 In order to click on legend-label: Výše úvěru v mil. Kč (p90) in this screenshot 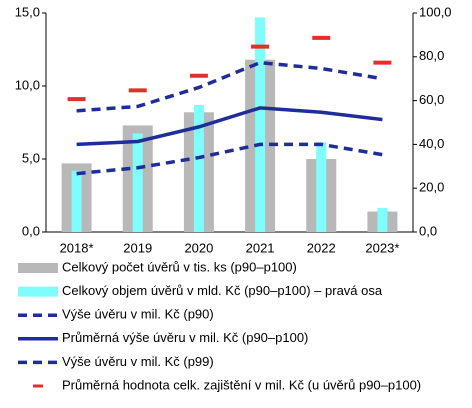, I will do `click(138, 314)`.